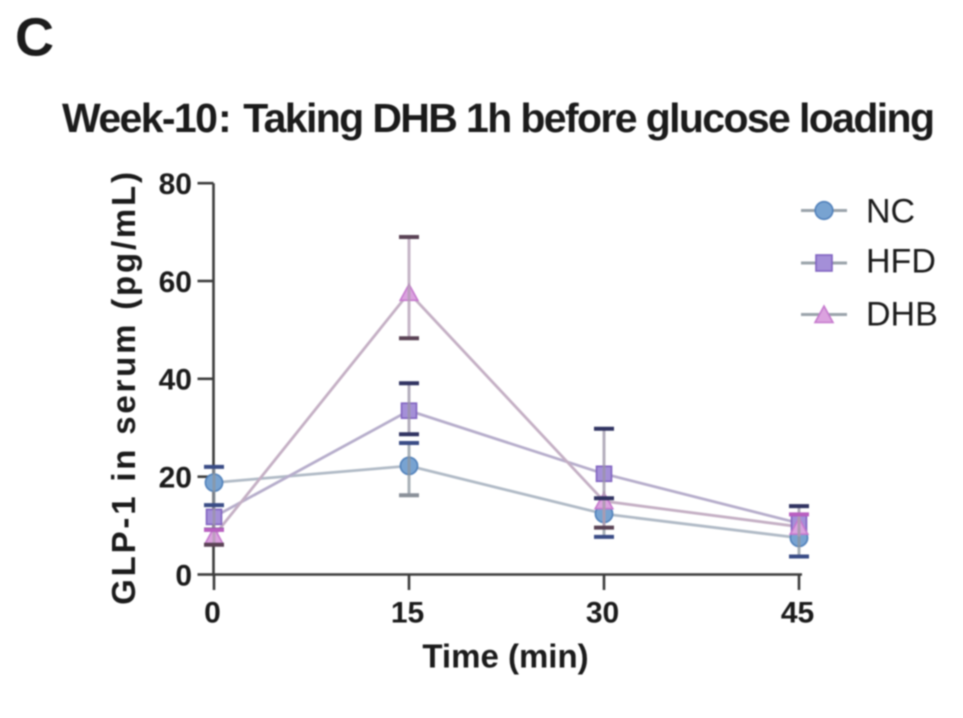  I want to click on svg-text: C, so click(34, 38).